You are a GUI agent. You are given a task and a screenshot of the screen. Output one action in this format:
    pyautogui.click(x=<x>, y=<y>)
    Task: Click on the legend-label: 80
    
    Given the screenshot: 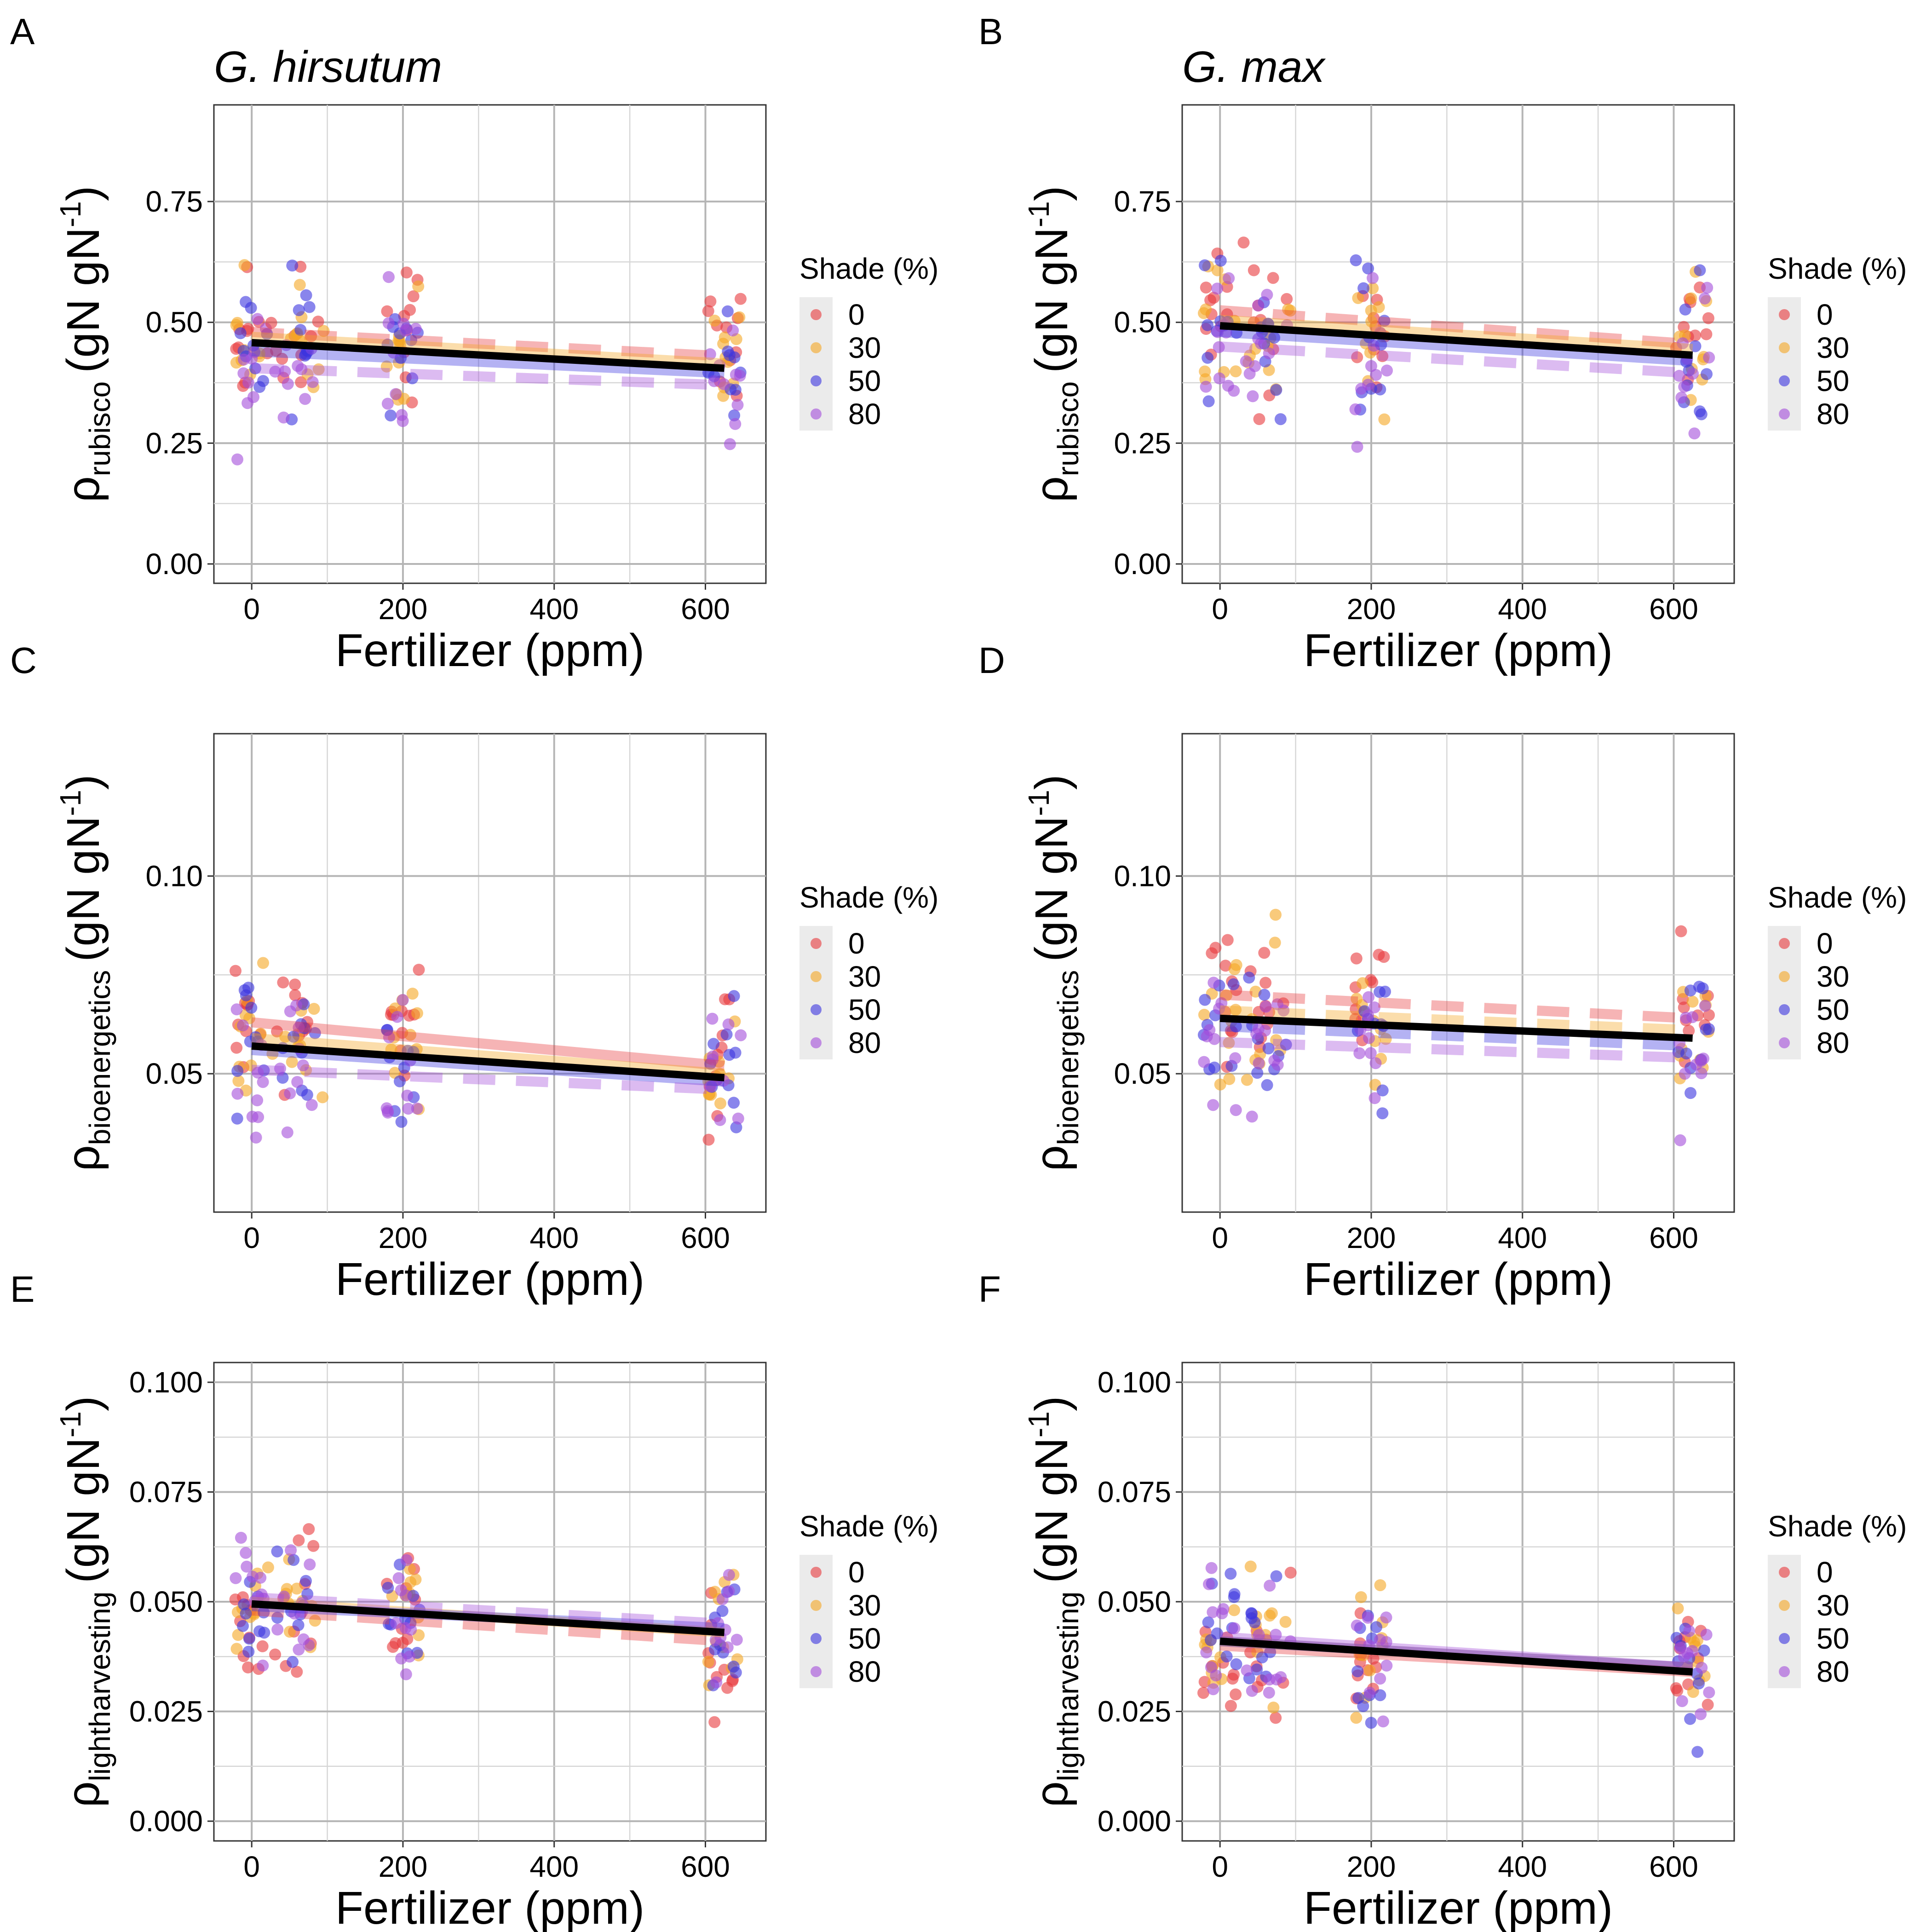 What is the action you would take?
    pyautogui.click(x=1833, y=1671)
    